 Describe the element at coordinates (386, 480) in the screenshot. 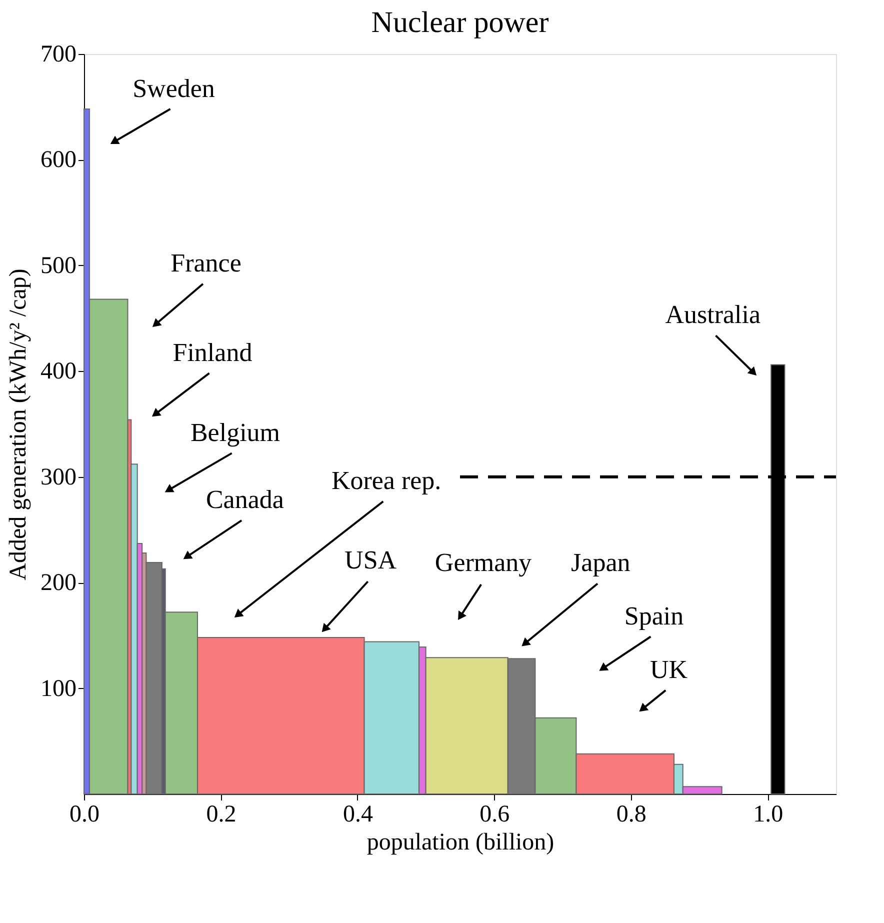

I see `annotation: Korea rep.` at that location.